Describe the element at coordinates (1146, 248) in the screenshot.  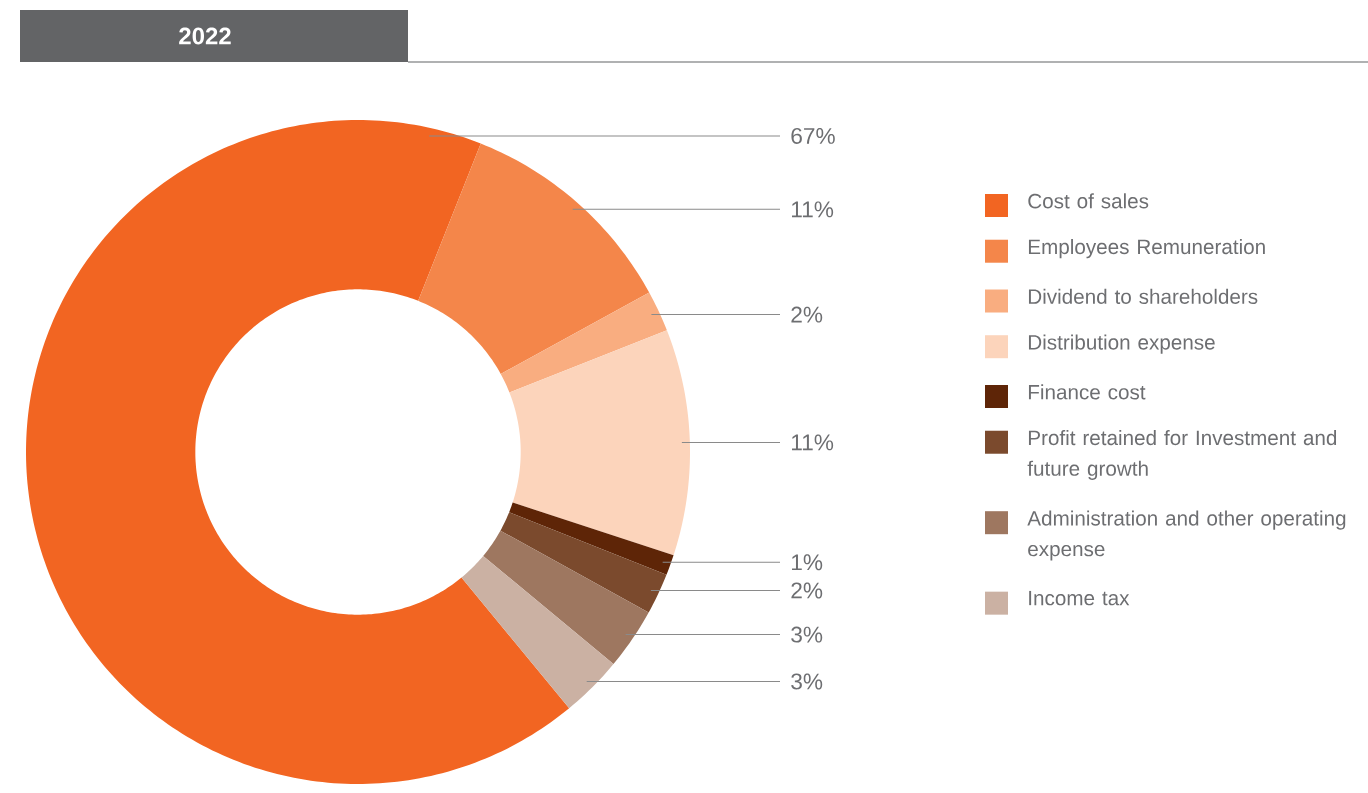
I see `legend-label: Employees Remuneration` at that location.